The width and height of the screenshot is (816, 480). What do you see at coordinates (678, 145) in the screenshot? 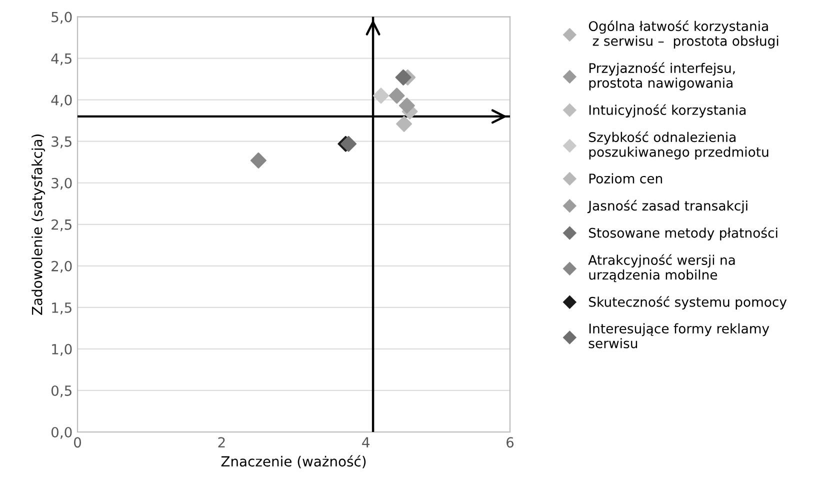
I see `legend-label: Szybkość odnalezienia poszukiwanego przedmiotu` at bounding box center [678, 145].